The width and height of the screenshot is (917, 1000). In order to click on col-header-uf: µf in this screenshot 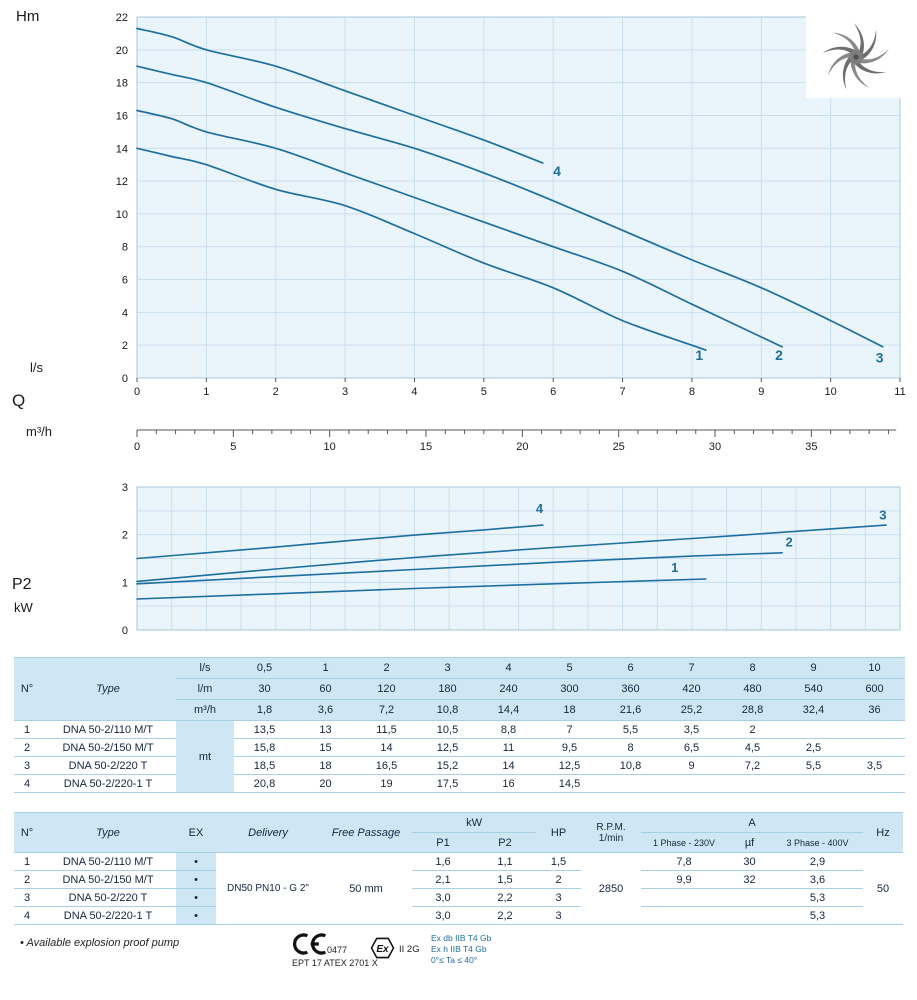, I will do `click(750, 842)`.